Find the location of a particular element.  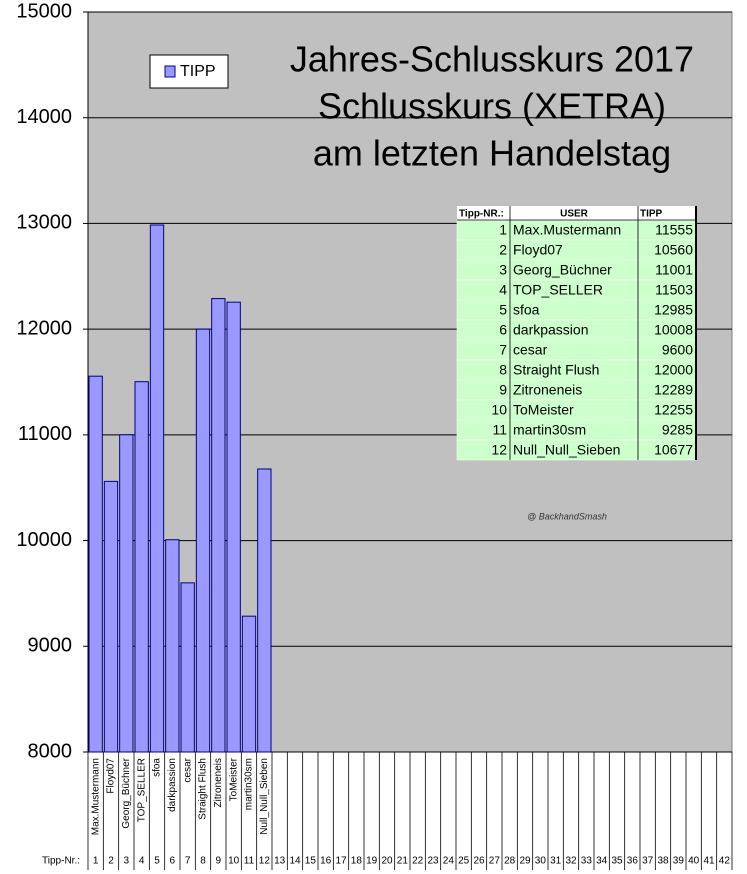

category-number: 6 is located at coordinates (173, 861).